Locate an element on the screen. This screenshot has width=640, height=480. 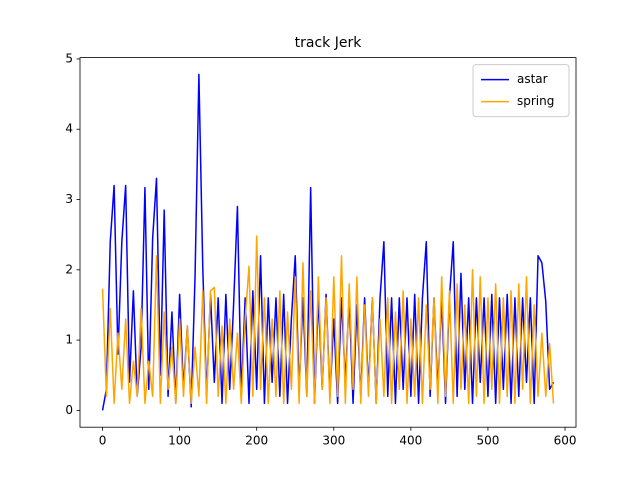
y-tick-label: 1 is located at coordinates (69, 340).